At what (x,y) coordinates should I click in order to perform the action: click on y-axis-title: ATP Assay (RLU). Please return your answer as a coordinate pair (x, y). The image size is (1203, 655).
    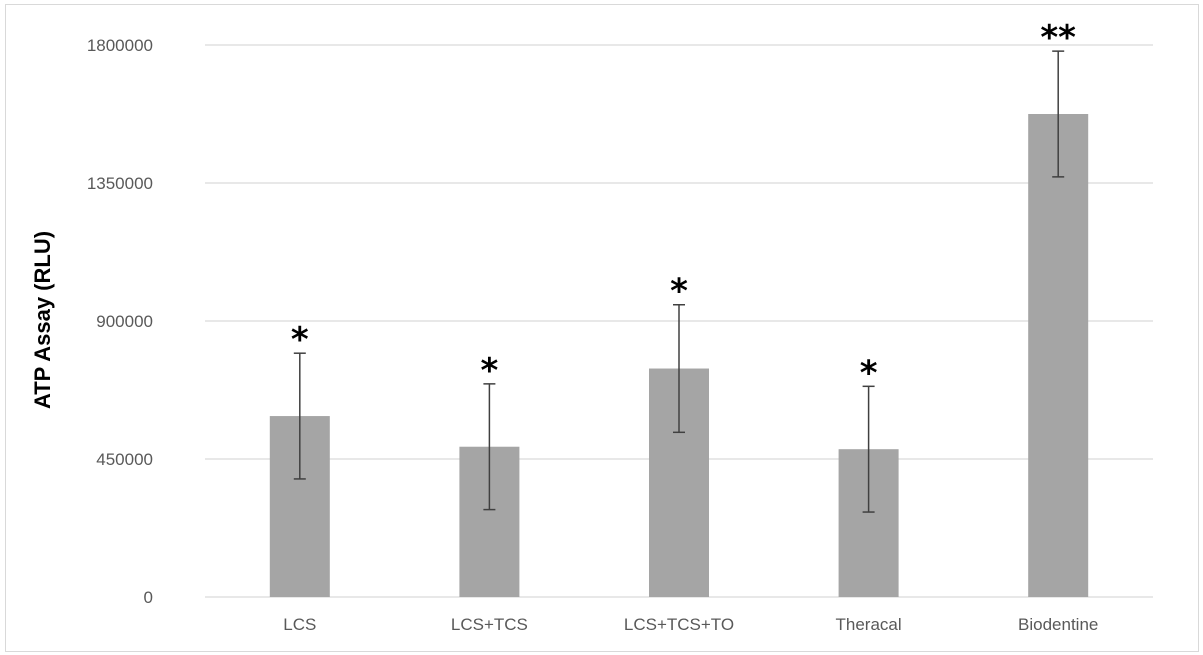
    Looking at the image, I should click on (42, 320).